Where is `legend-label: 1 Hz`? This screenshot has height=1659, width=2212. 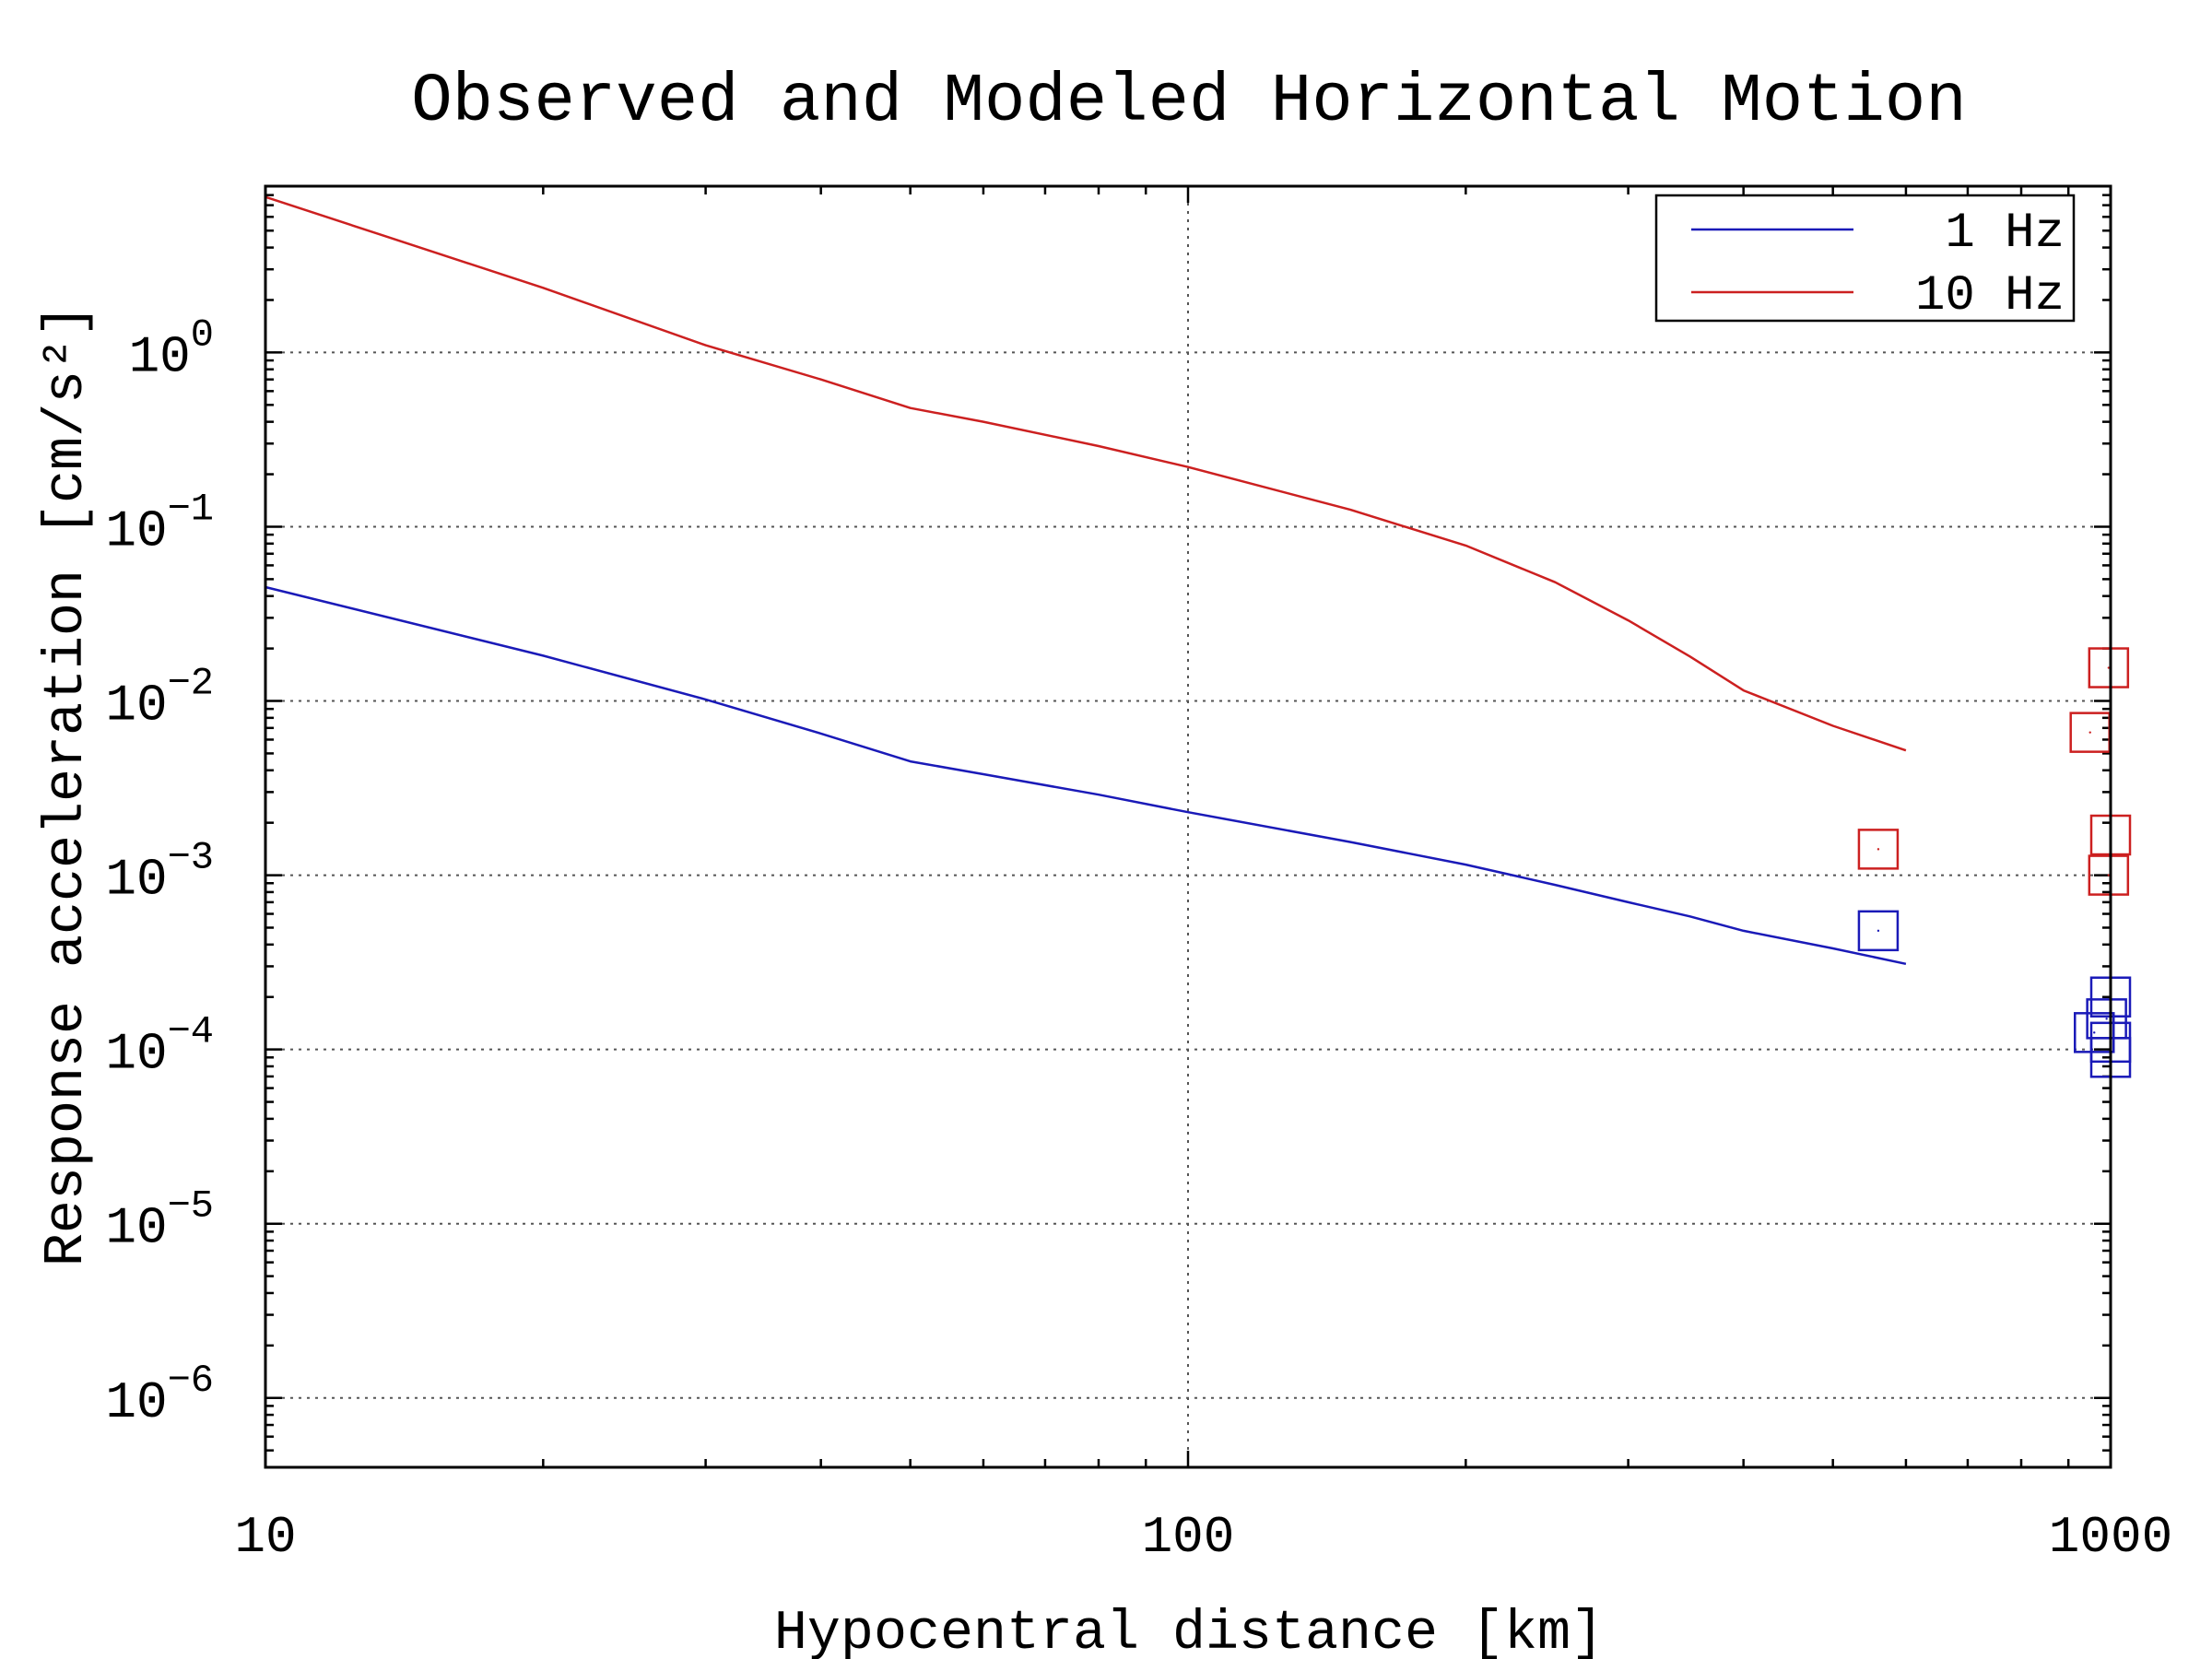 legend-label: 1 Hz is located at coordinates (2005, 234).